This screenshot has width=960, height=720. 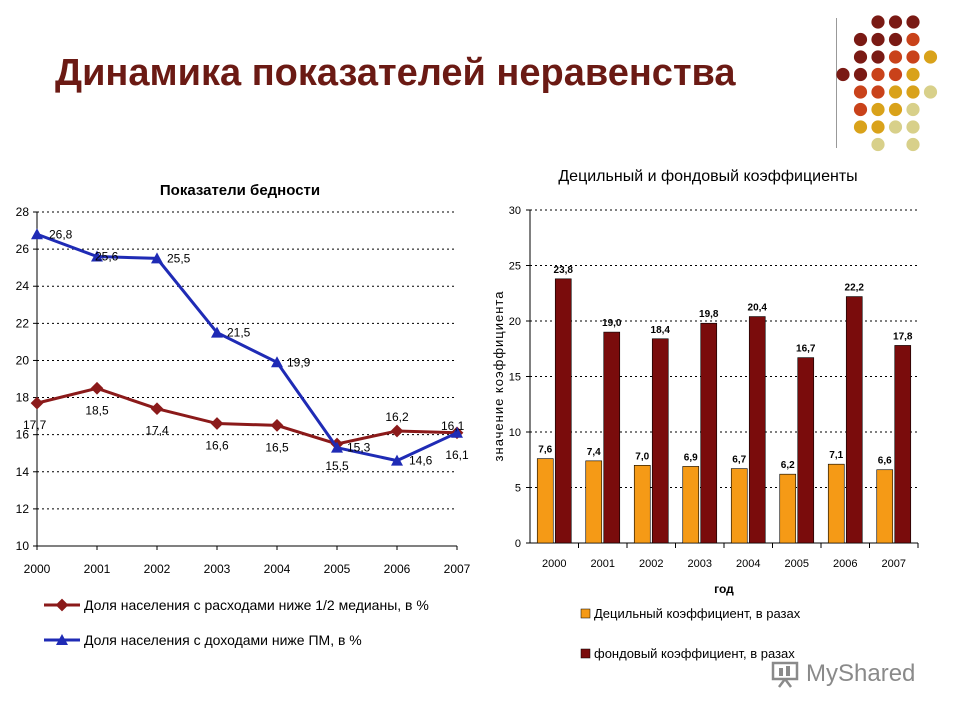 I want to click on y-tick-label: 28, so click(x=23, y=212).